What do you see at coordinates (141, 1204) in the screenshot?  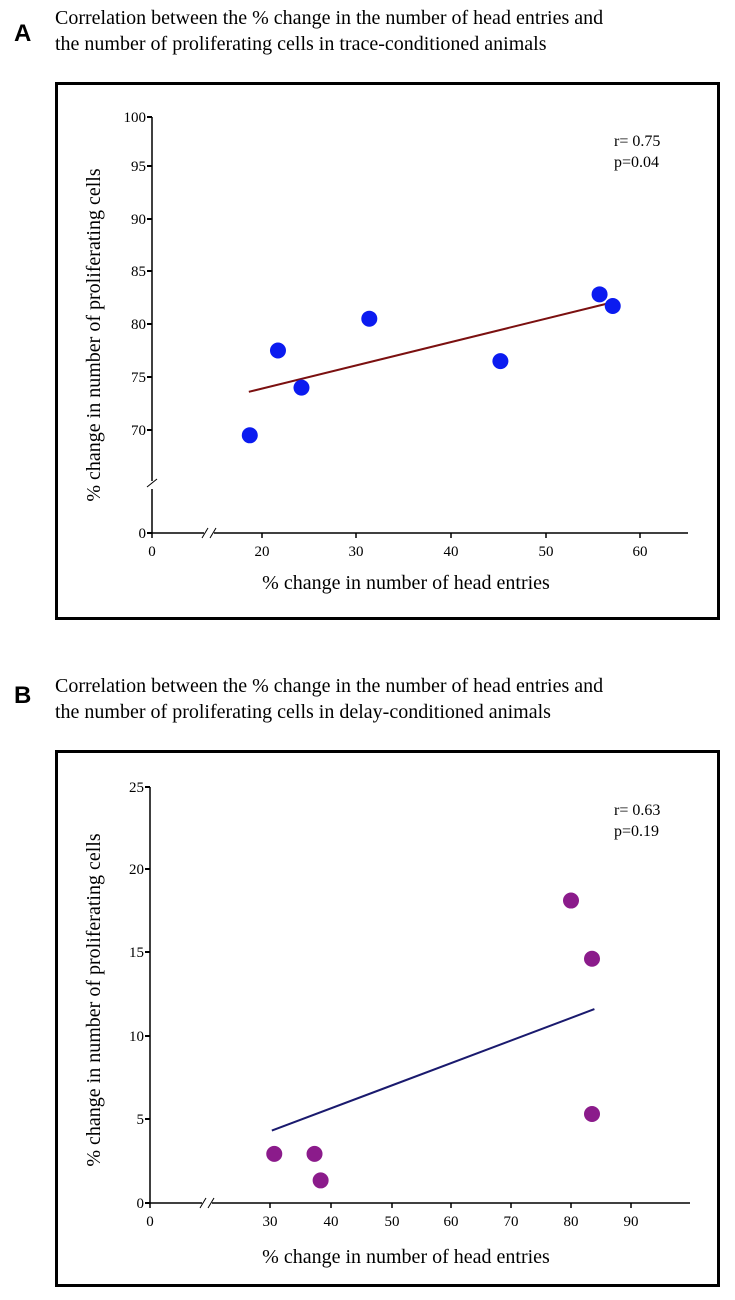 I see `panel-b-y-tick-label-0: 0` at bounding box center [141, 1204].